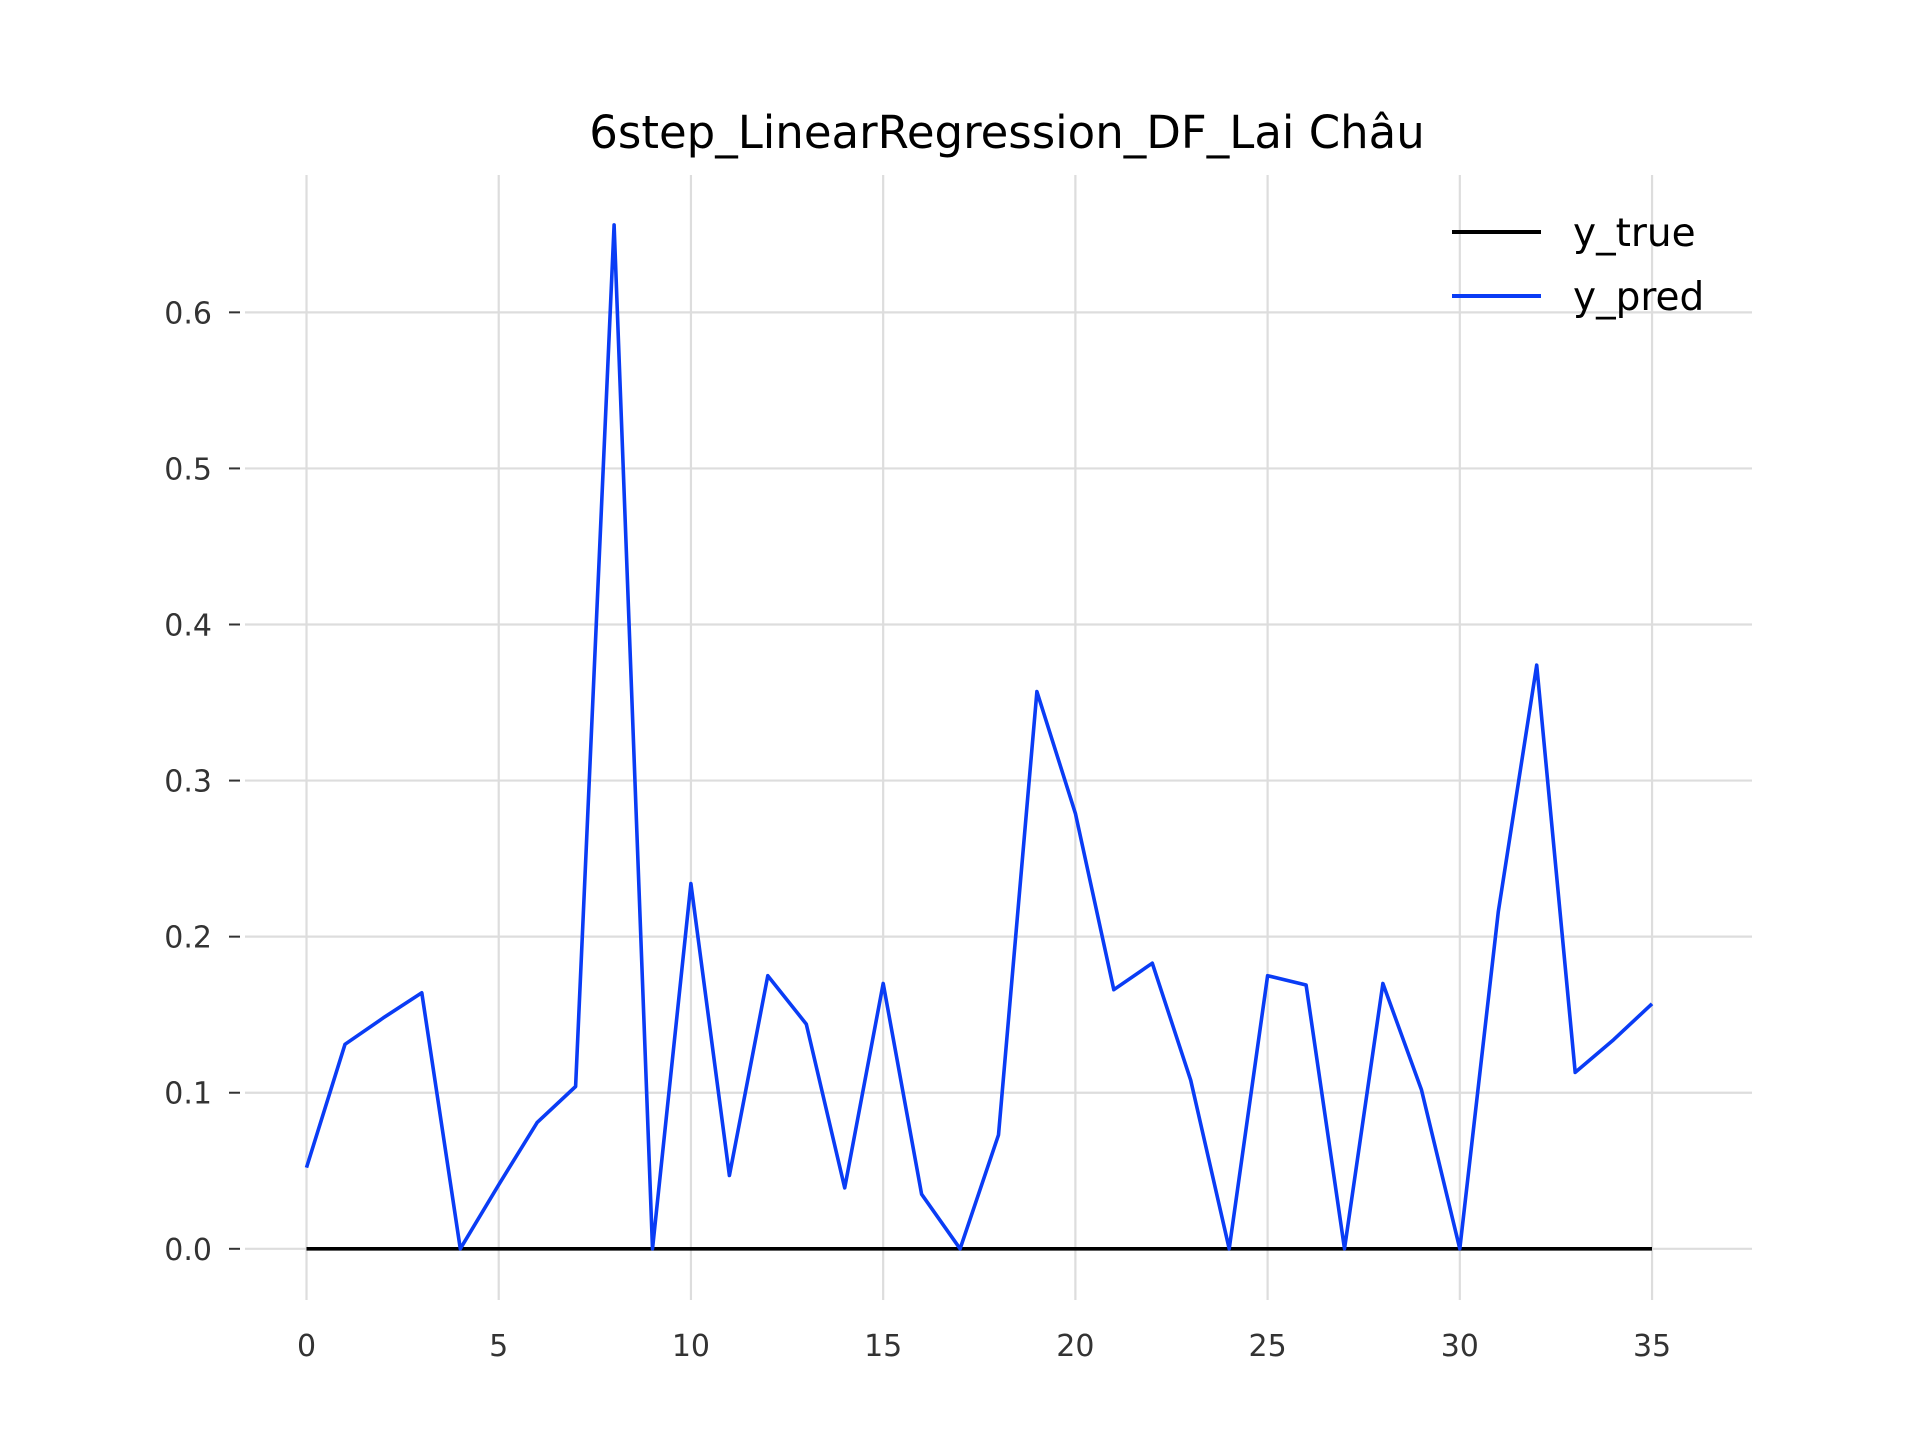 The height and width of the screenshot is (1440, 1920). I want to click on y-tick-label: 0.3, so click(188, 782).